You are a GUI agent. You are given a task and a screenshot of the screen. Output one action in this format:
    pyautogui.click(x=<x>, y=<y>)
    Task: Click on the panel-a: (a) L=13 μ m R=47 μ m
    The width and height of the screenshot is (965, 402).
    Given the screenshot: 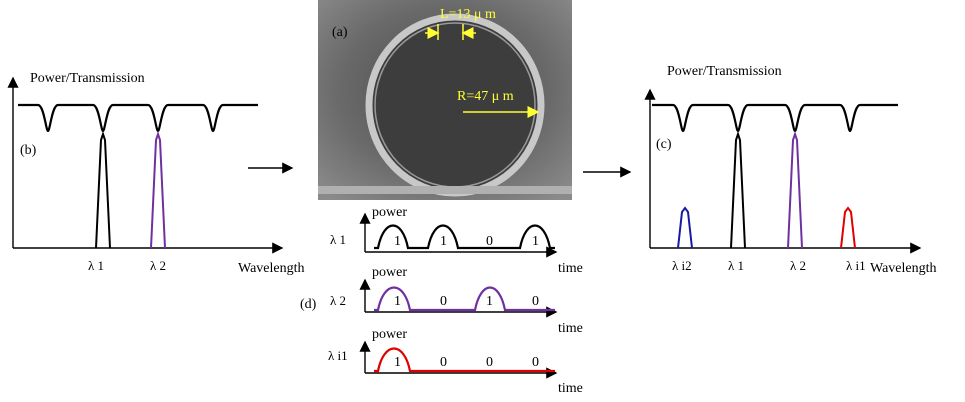 What is the action you would take?
    pyautogui.click(x=445, y=100)
    